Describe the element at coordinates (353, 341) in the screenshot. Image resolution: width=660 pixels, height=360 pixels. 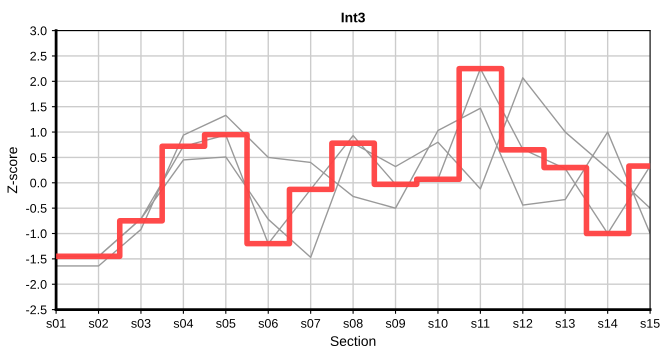
I see `x-axis-title: Section` at that location.